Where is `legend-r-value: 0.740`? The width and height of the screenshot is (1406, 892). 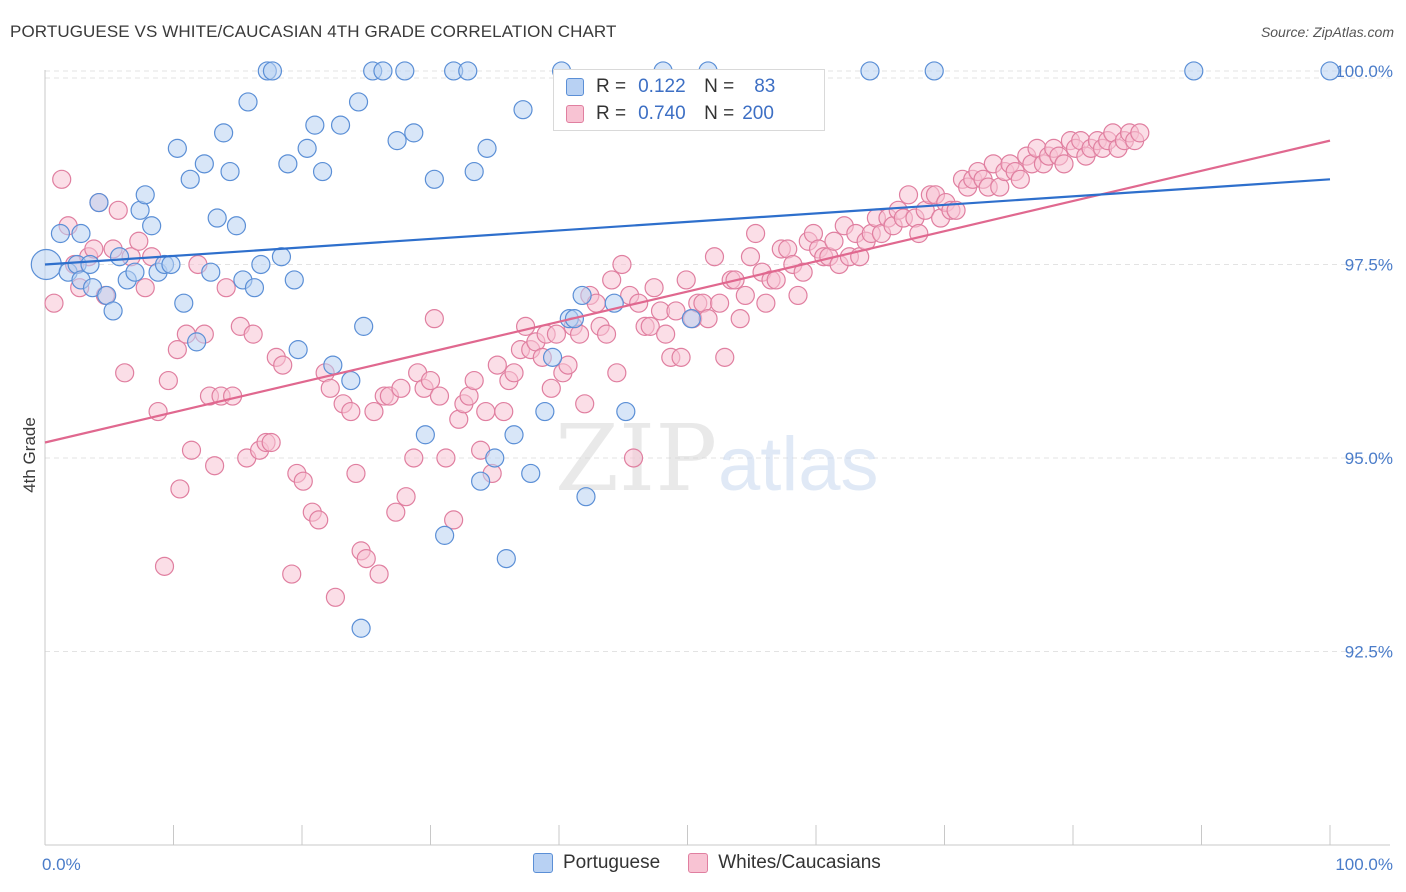 legend-r-value: 0.740 is located at coordinates (662, 113).